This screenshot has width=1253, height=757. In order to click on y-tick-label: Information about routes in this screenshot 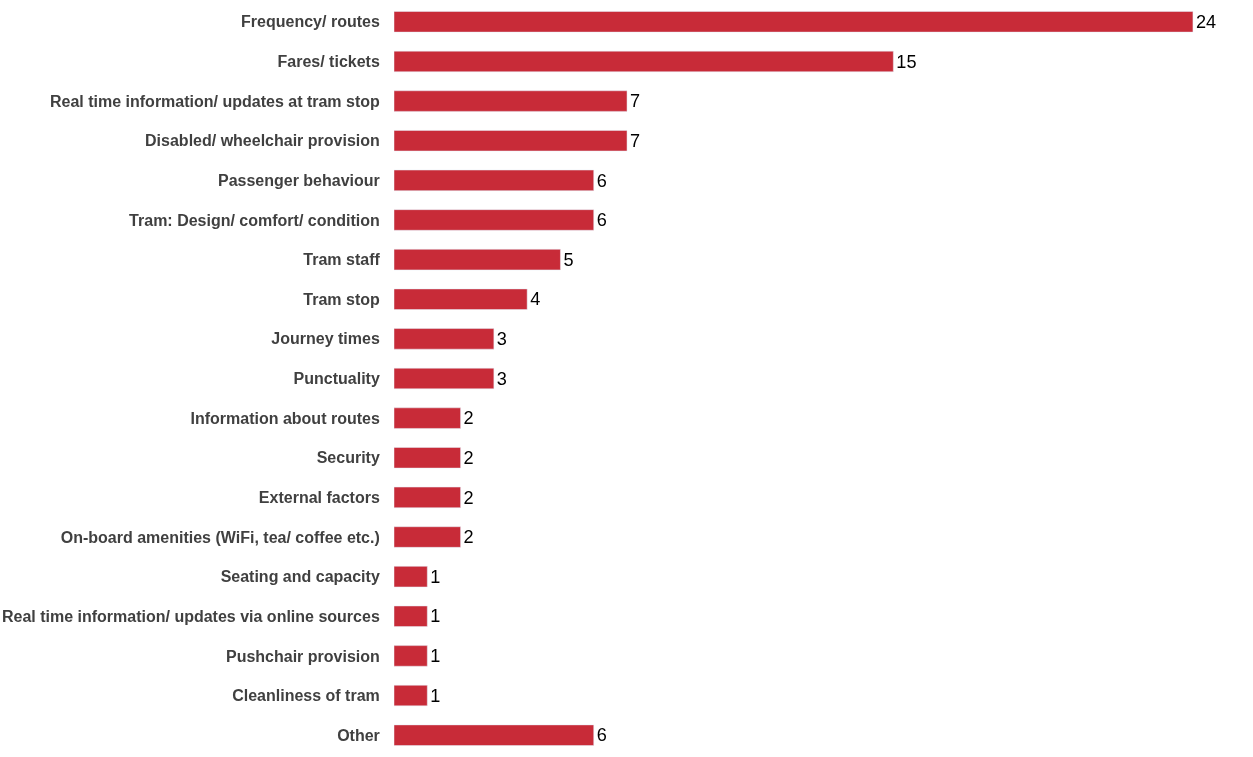, I will do `click(285, 418)`.